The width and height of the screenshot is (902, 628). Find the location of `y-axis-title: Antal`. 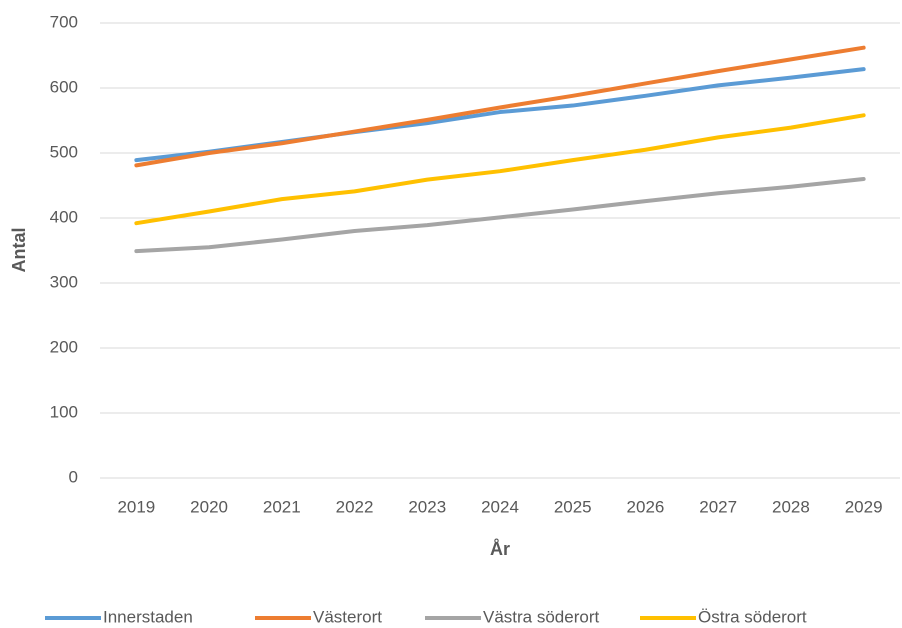

y-axis-title: Antal is located at coordinates (19, 250).